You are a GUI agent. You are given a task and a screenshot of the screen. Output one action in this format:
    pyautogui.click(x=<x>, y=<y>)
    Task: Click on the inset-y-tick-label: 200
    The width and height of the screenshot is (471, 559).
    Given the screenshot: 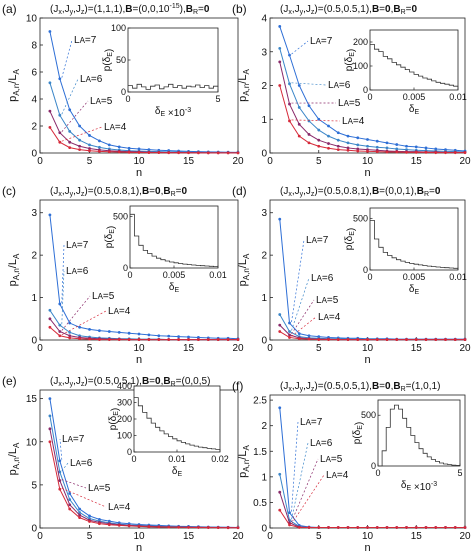 What is the action you would take?
    pyautogui.click(x=124, y=419)
    